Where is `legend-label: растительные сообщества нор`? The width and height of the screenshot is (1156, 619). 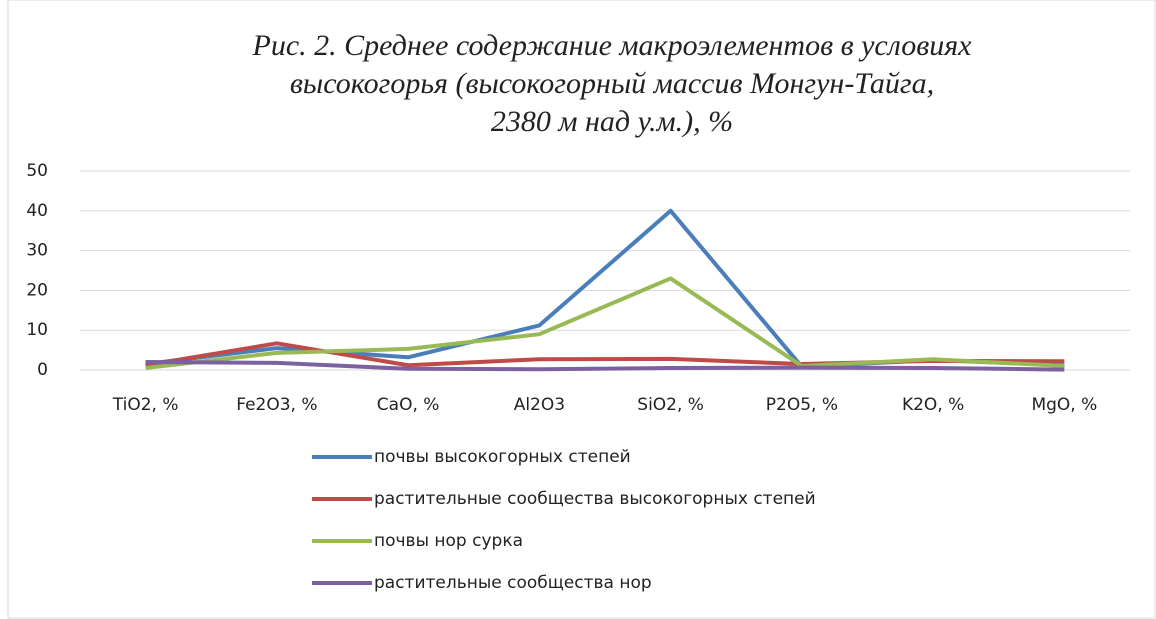 legend-label: растительные сообщества нор is located at coordinates (513, 583).